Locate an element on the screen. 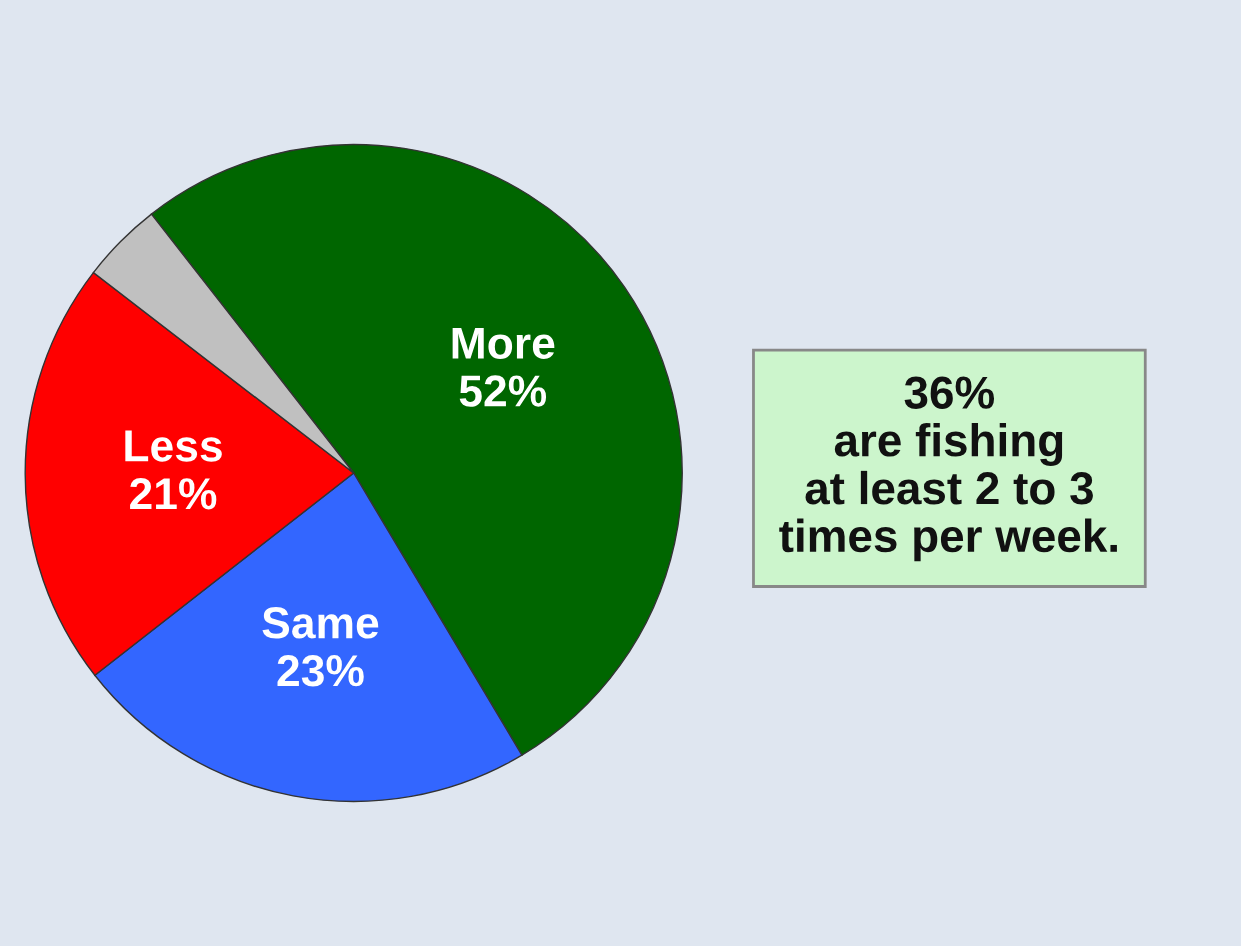 The height and width of the screenshot is (946, 1241). slice-label: Less is located at coordinates (173, 446).